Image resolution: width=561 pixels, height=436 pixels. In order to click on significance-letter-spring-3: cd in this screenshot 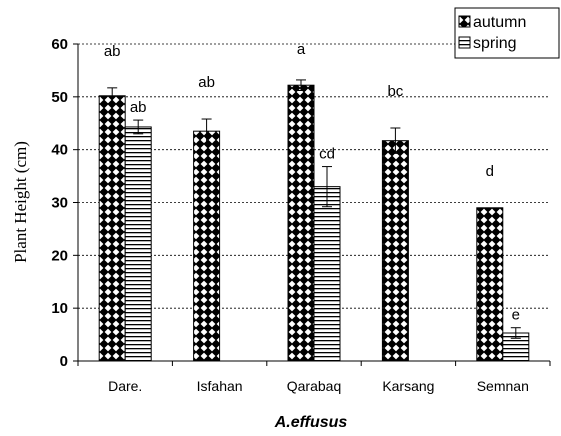, I will do `click(327, 154)`.